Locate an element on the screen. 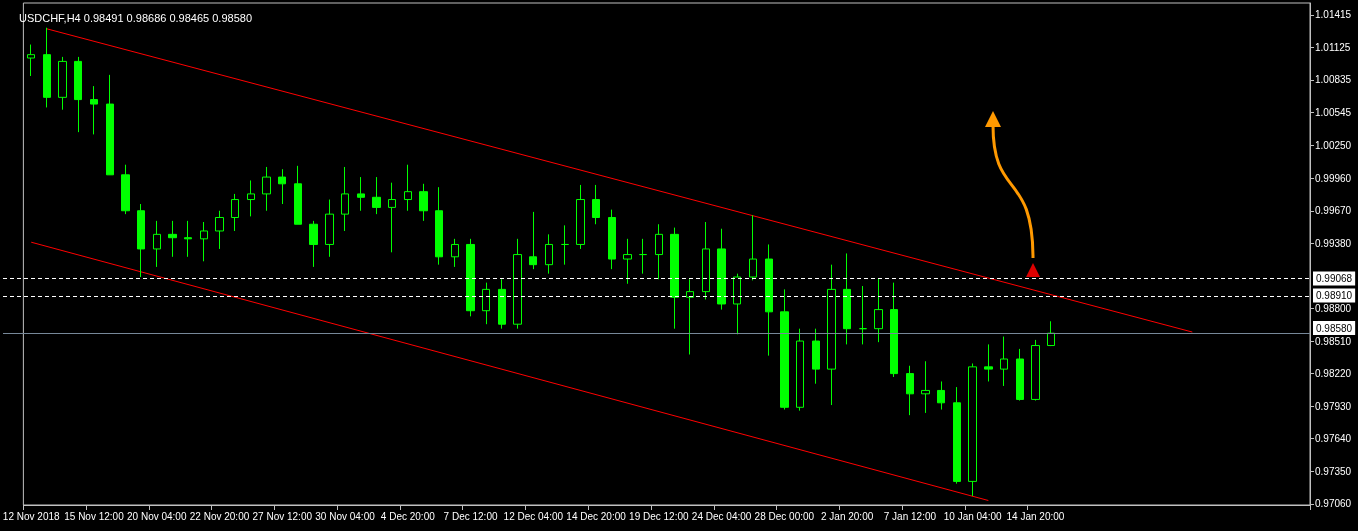  x-tick-label: 28 Dec 00:00 is located at coordinates (784, 516).